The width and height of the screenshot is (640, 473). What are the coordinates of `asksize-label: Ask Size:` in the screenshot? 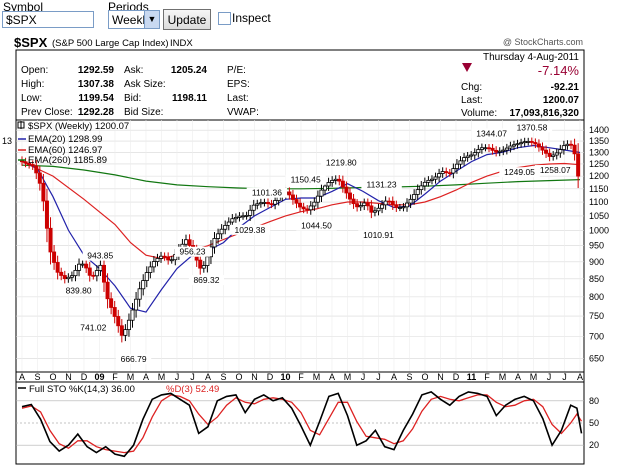 It's located at (145, 84).